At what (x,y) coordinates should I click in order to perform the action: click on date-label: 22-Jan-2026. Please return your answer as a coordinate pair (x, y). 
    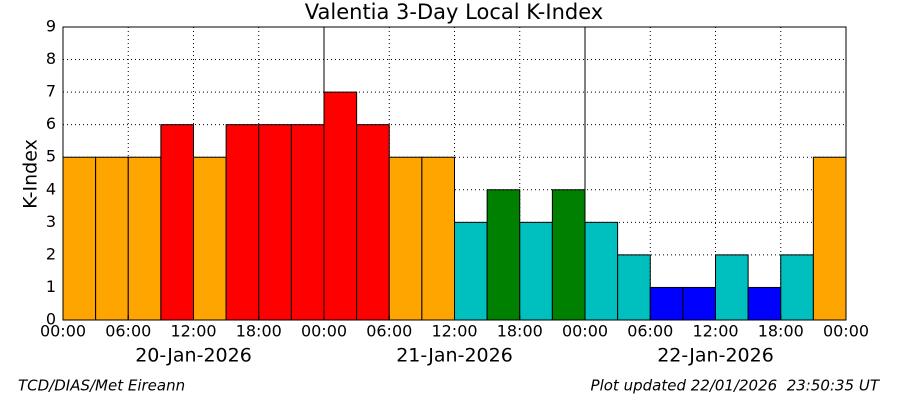
    Looking at the image, I should click on (715, 356).